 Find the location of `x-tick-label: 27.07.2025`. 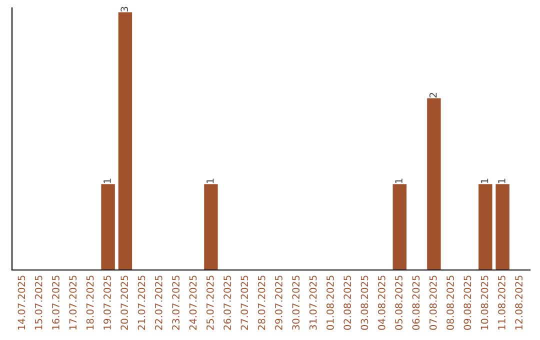

x-tick-label: 27.07.2025 is located at coordinates (244, 303).